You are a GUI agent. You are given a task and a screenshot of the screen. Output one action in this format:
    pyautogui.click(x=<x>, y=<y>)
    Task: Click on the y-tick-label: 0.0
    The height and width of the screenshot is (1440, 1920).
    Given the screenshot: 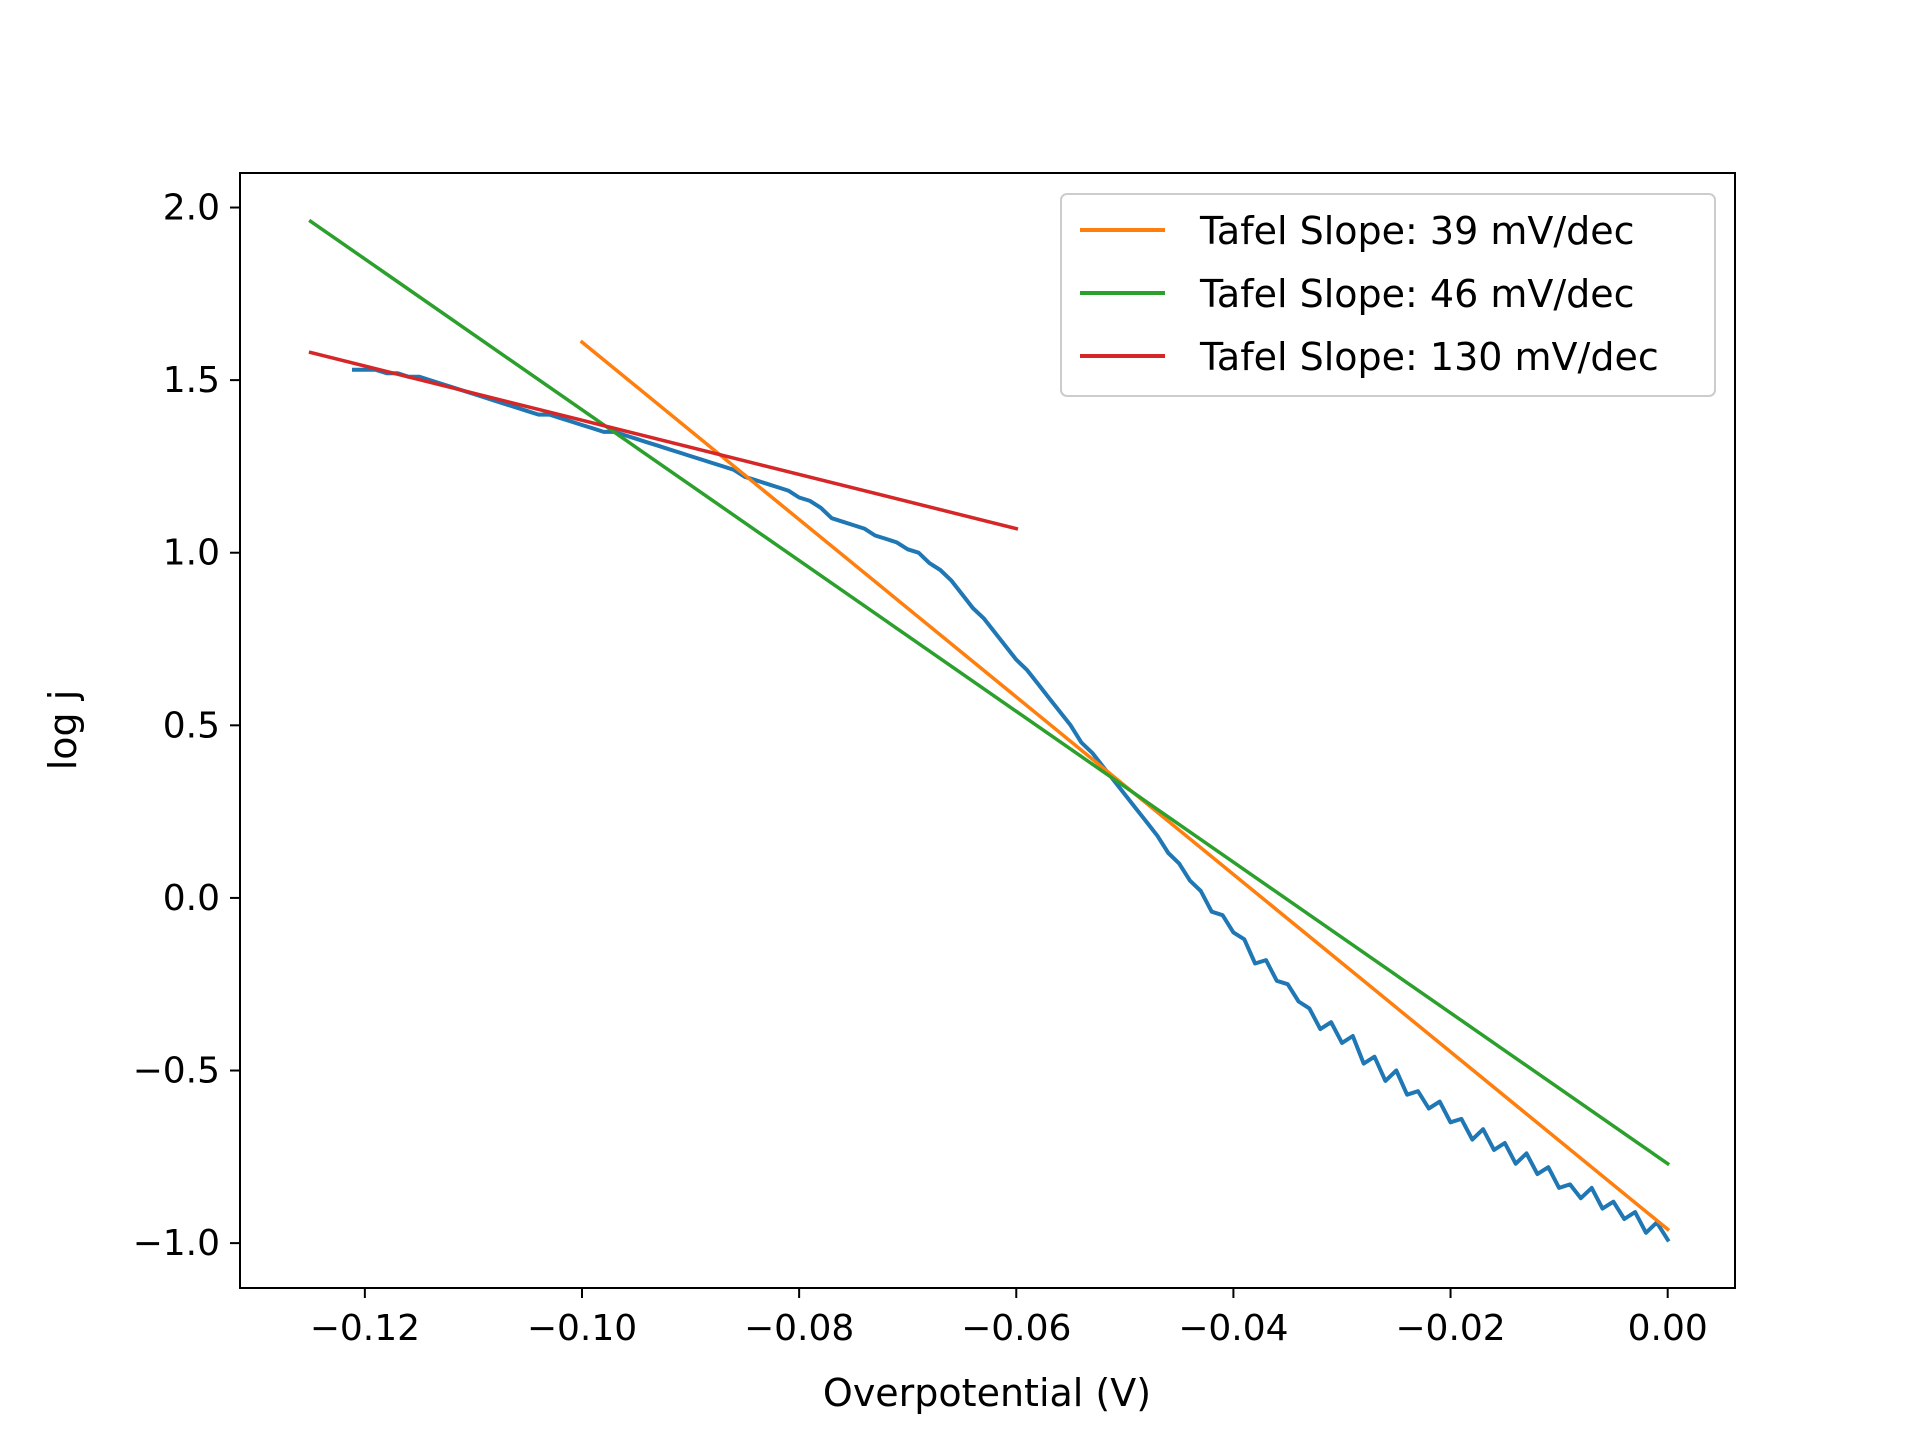 What is the action you would take?
    pyautogui.click(x=191, y=898)
    